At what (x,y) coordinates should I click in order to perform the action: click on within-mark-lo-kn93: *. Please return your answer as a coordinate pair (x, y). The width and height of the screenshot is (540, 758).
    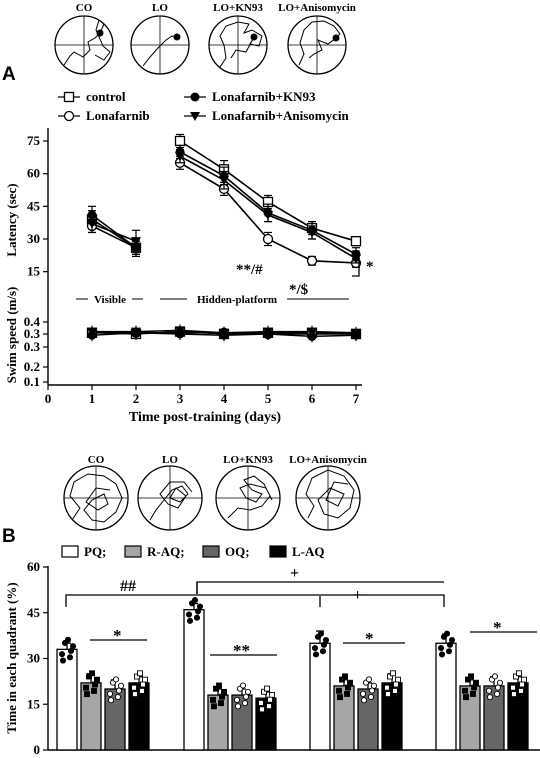
    Looking at the image, I should click on (369, 638).